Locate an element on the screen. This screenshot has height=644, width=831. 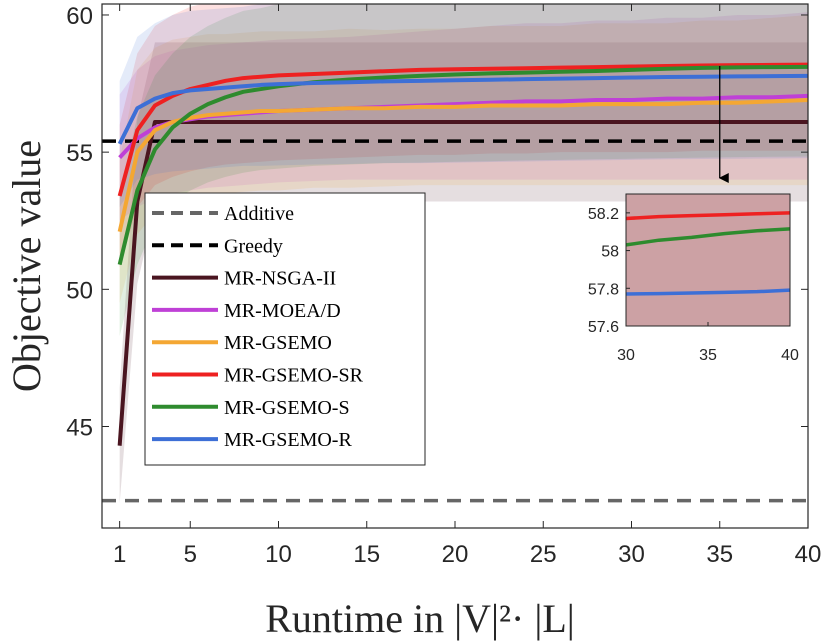
x-tick-label: 40 is located at coordinates (808, 554).